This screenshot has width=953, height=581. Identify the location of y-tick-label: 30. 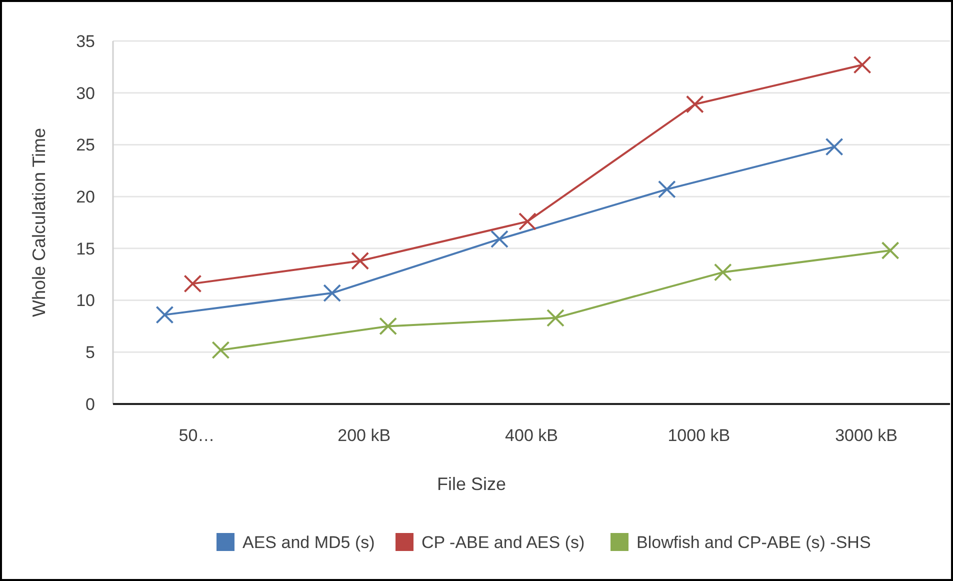
(85, 93).